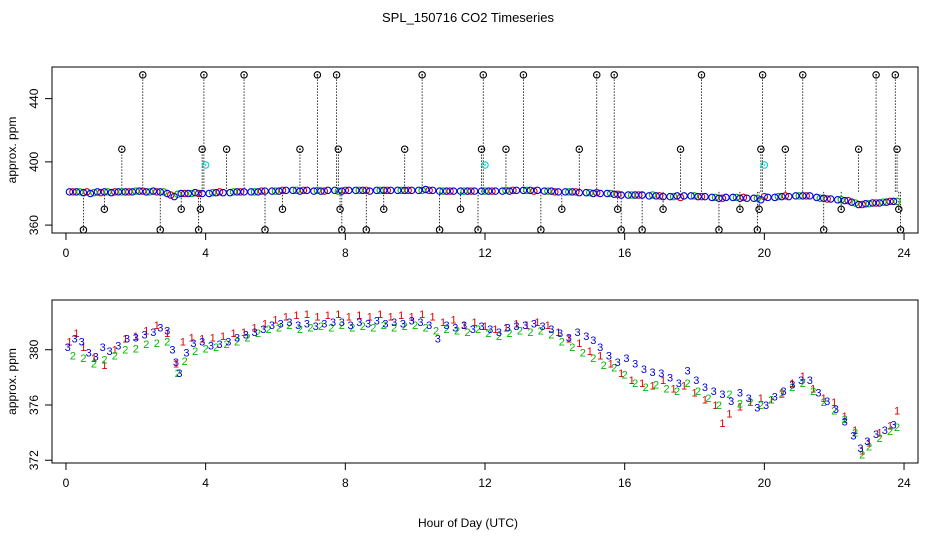 The image size is (936, 540). Describe the element at coordinates (625, 253) in the screenshot. I see `top-panel-x-tick-label: 16` at that location.